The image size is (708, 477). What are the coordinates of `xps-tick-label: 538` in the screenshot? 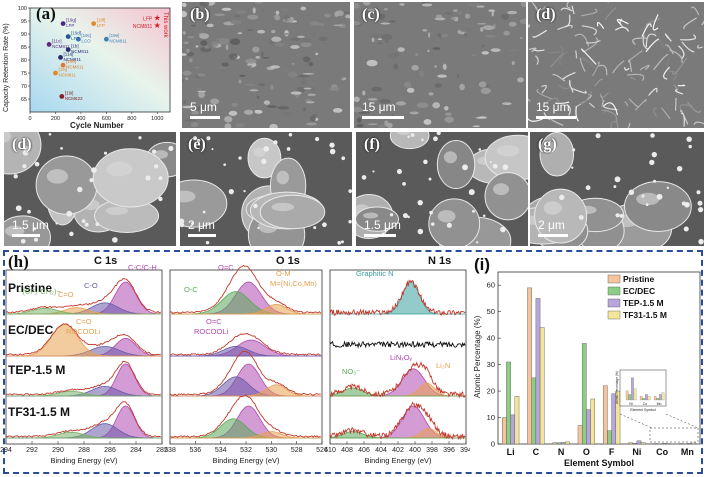 It's located at (170, 450).